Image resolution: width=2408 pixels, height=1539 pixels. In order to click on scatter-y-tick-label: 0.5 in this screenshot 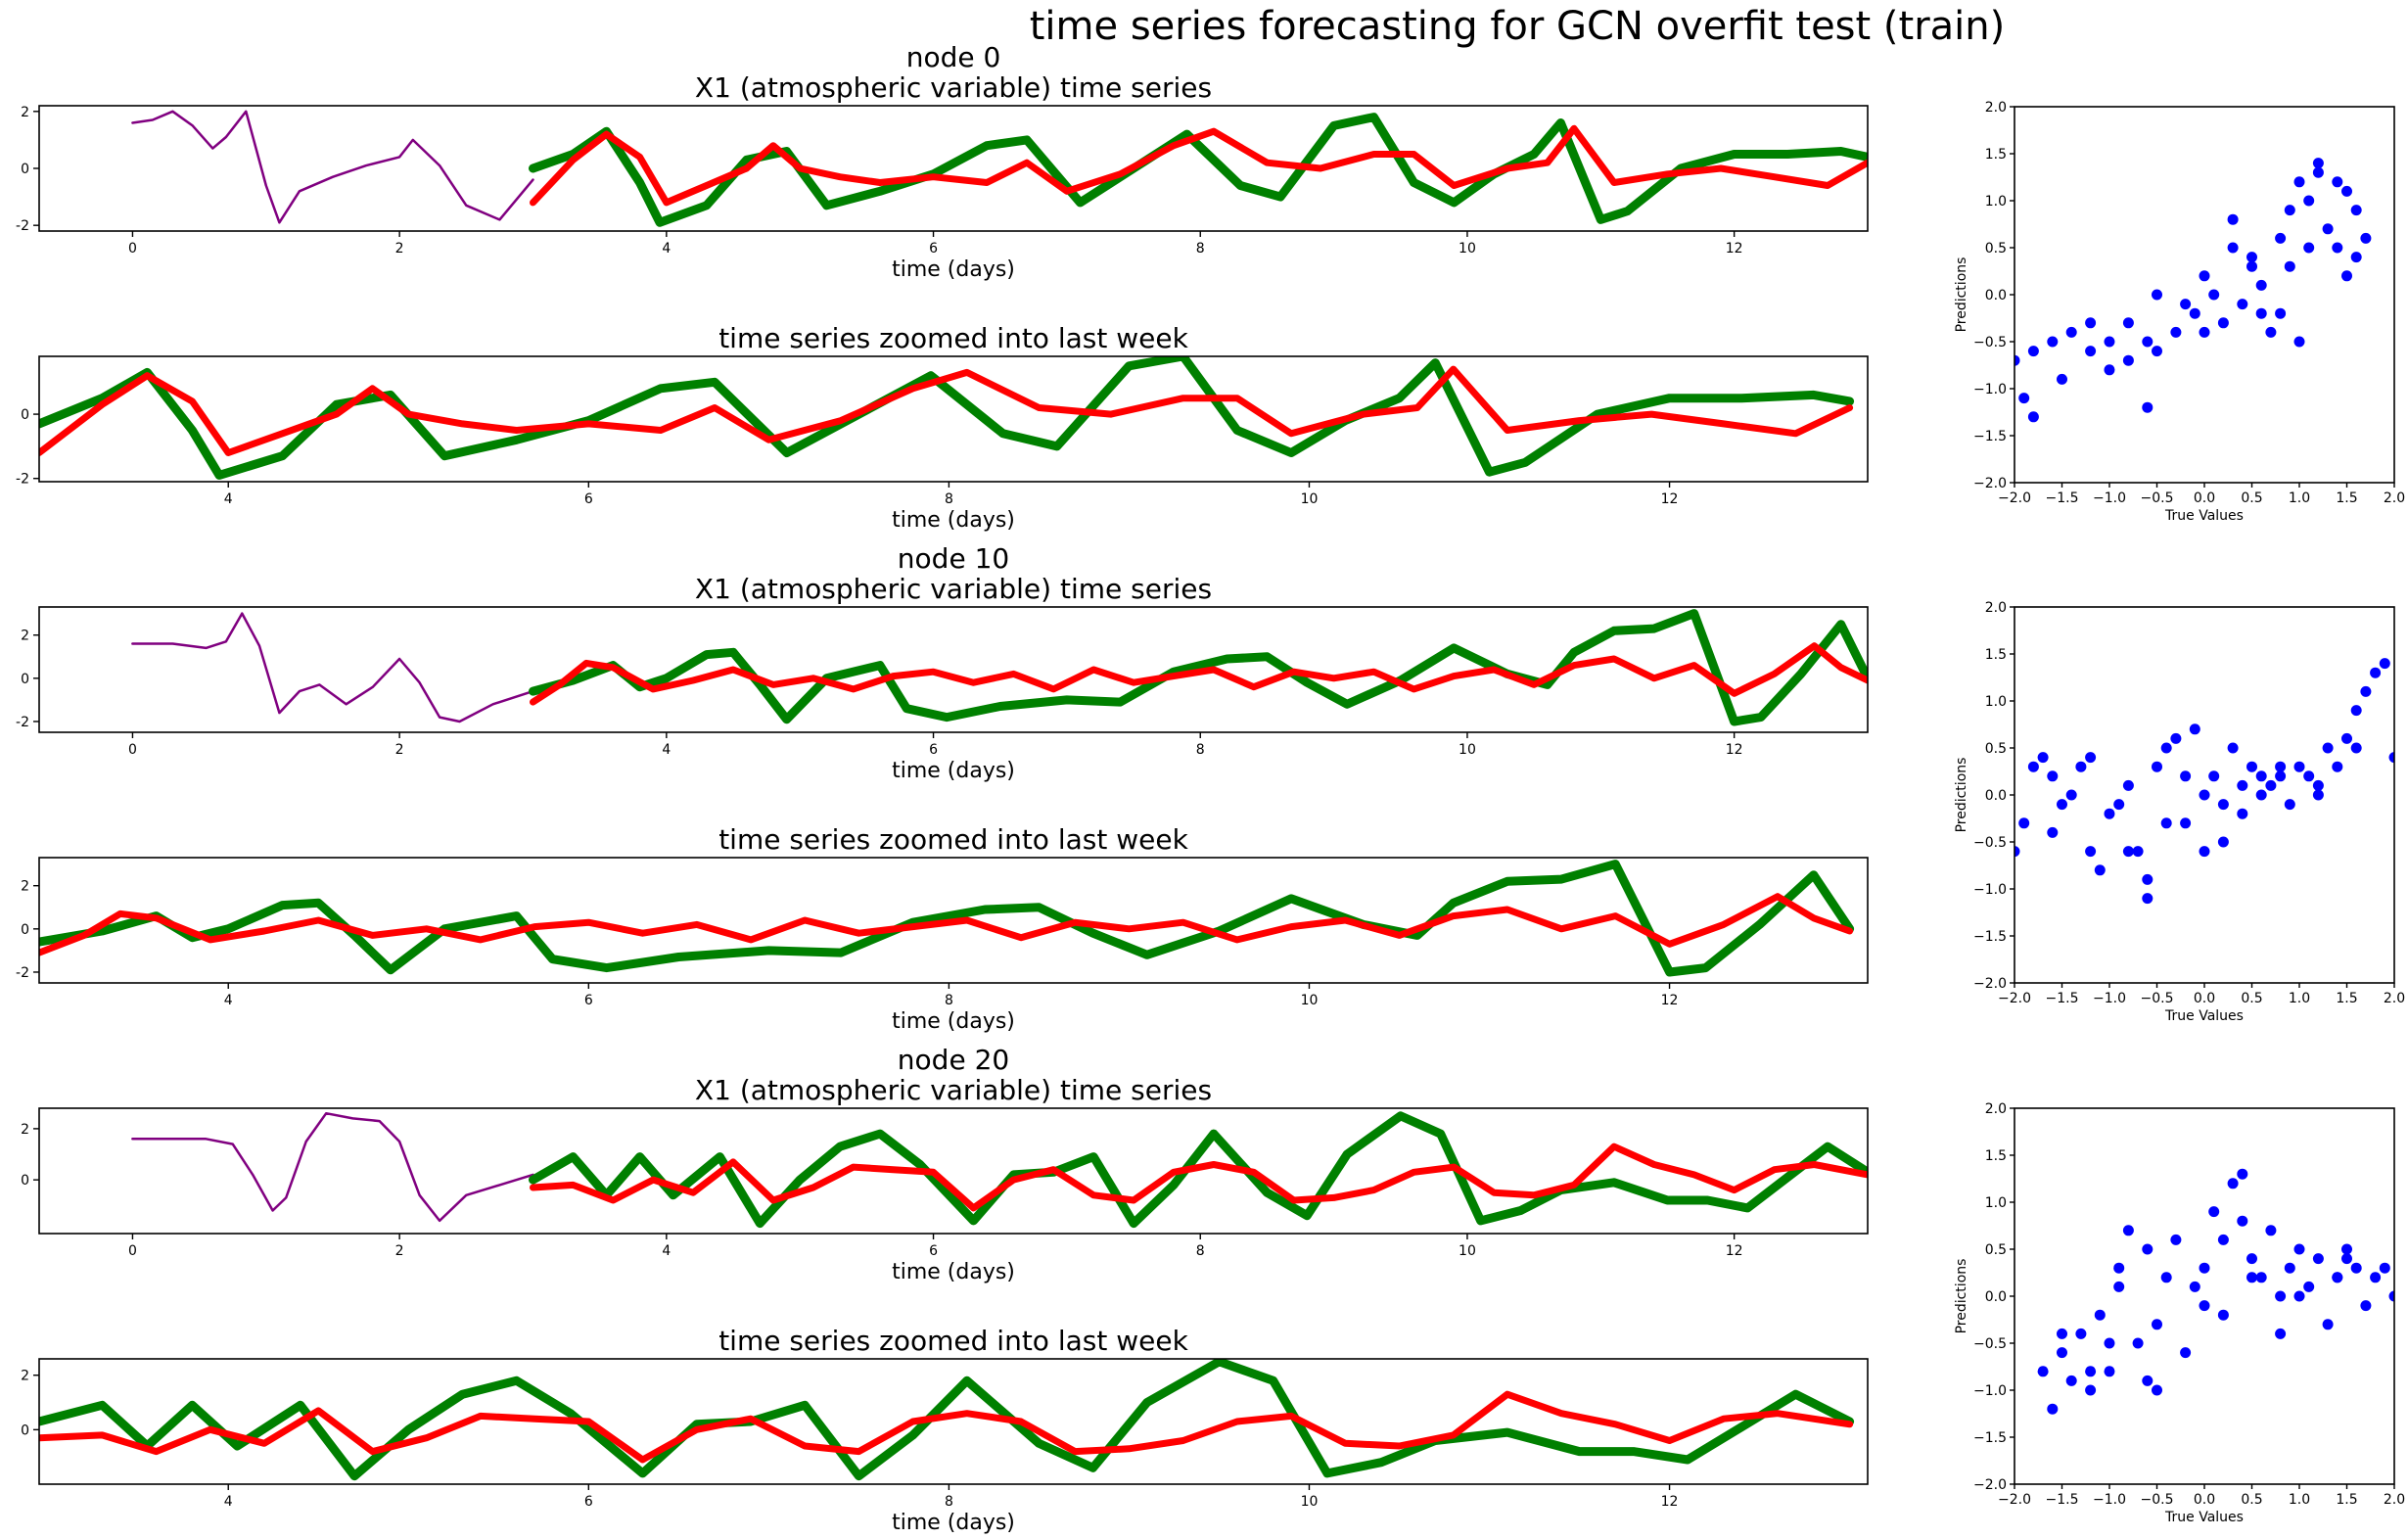, I will do `click(1996, 248)`.